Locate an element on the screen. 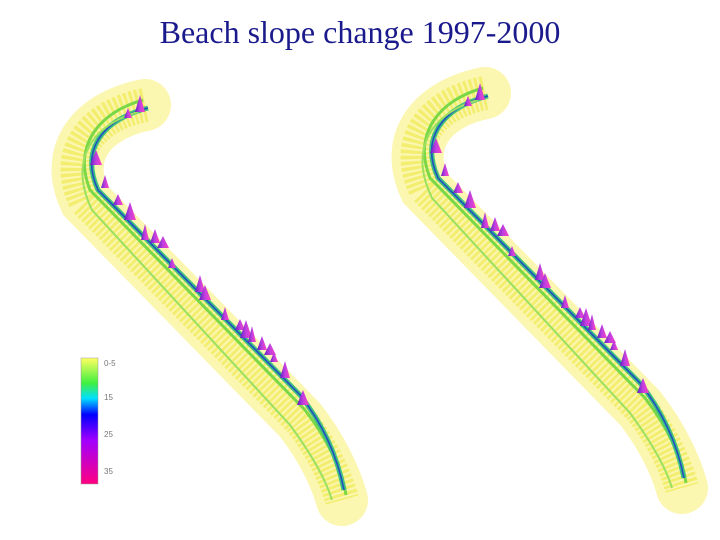 The image size is (720, 540). colorbar-label: 25 is located at coordinates (108, 434).